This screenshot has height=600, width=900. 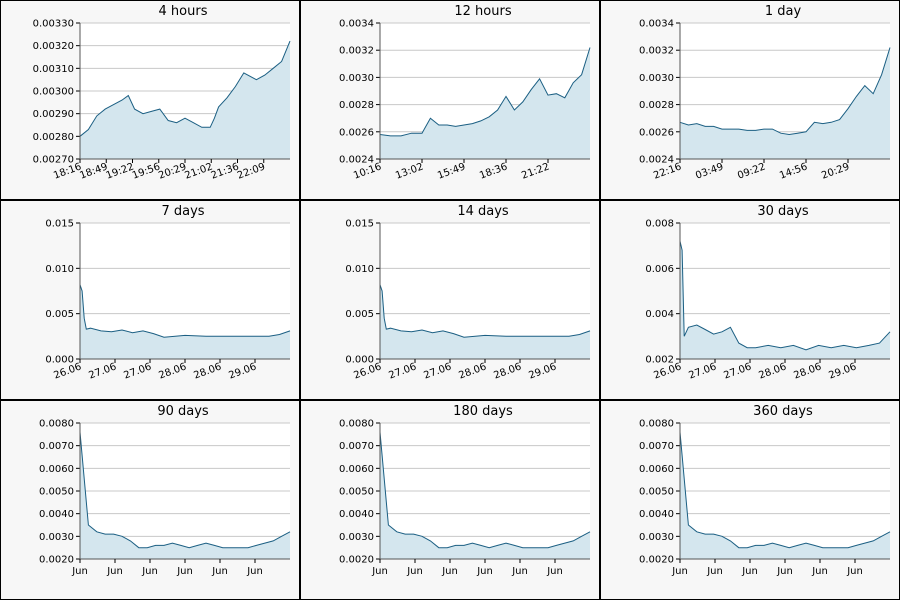 I want to click on x-tick-label: 22:09, so click(x=251, y=171).